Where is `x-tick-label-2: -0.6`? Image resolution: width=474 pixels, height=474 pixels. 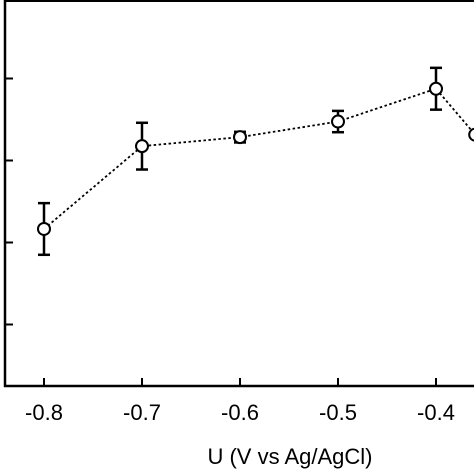 x-tick-label-2: -0.6 is located at coordinates (240, 412).